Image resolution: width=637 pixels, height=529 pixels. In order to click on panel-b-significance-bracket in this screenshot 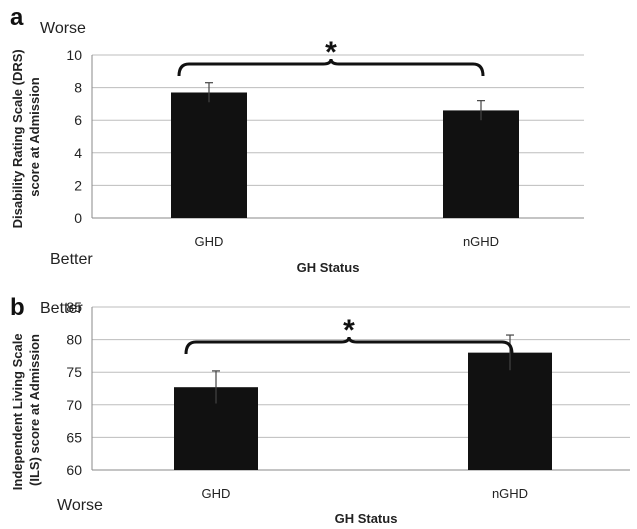, I will do `click(349, 345)`.